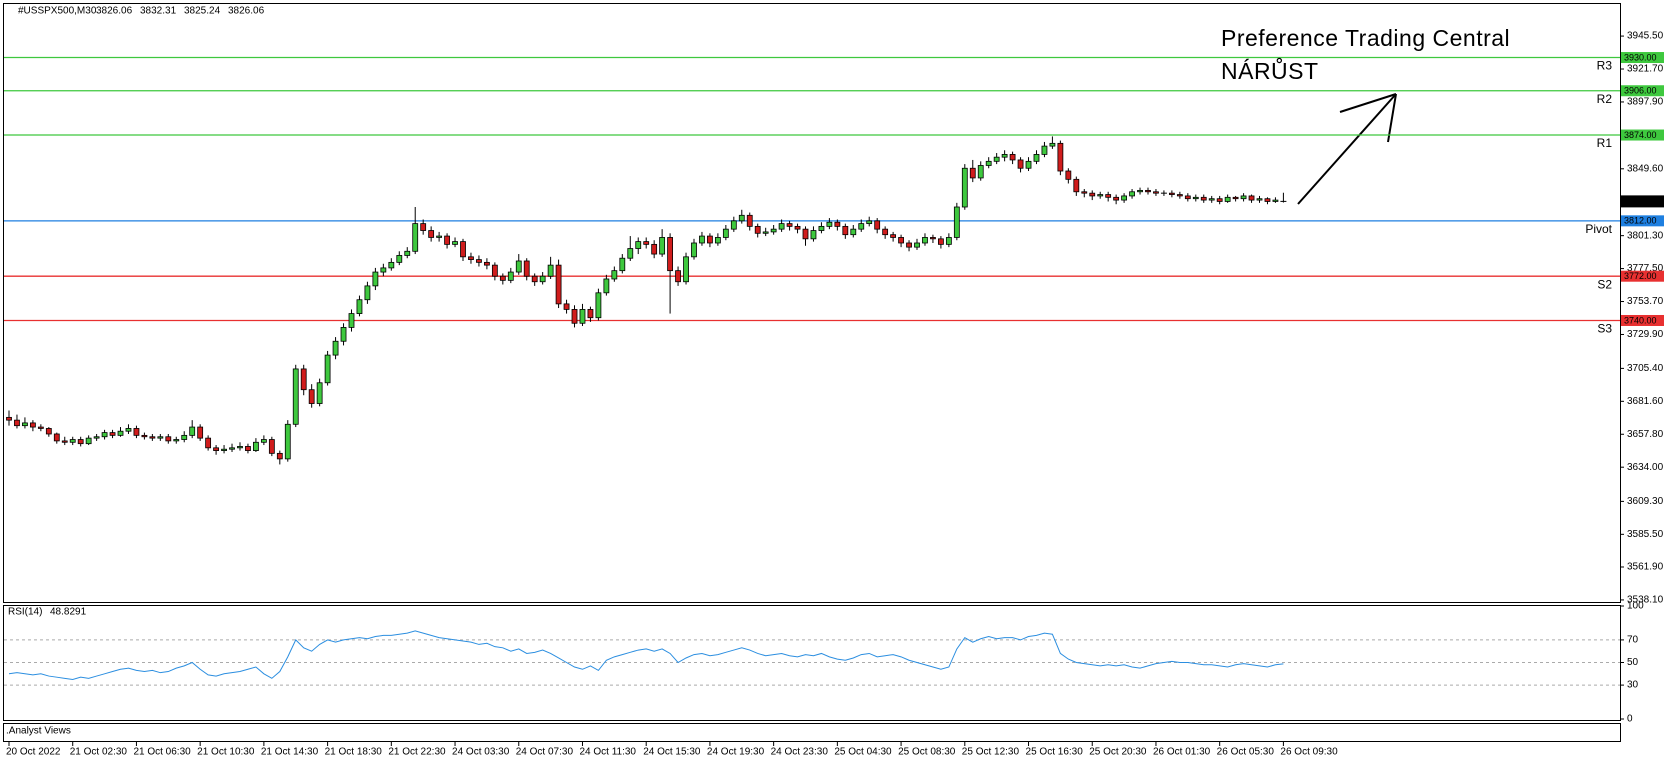  I want to click on arrow-shaft, so click(1347, 149).